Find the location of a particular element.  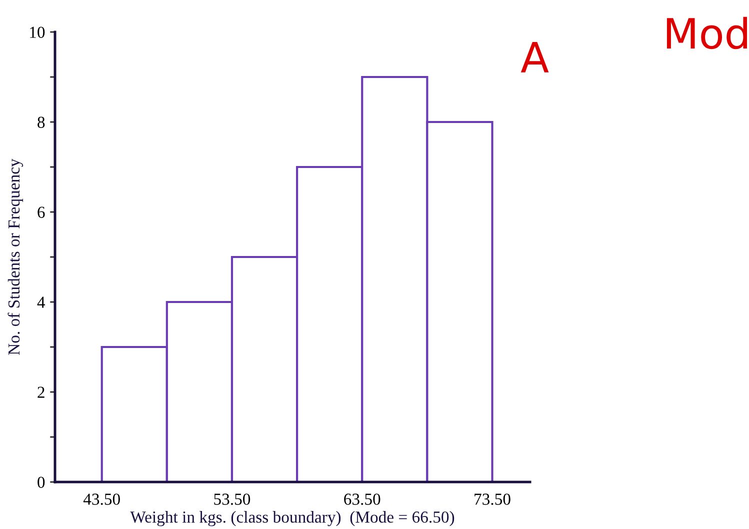

y-axis-title: No. of Students or Frequency is located at coordinates (16, 256).